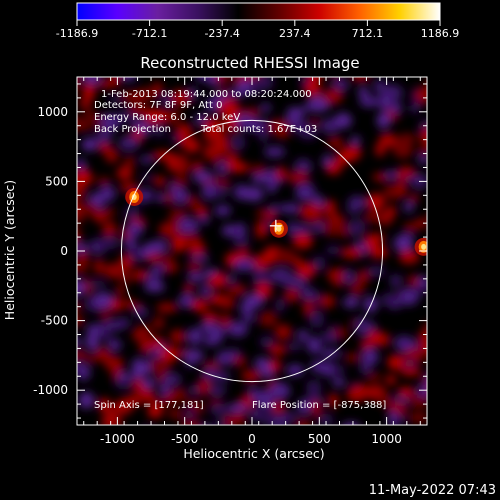 Image resolution: width=500 pixels, height=500 pixels. Describe the element at coordinates (386, 439) in the screenshot. I see `x-tick-label: 1000` at that location.